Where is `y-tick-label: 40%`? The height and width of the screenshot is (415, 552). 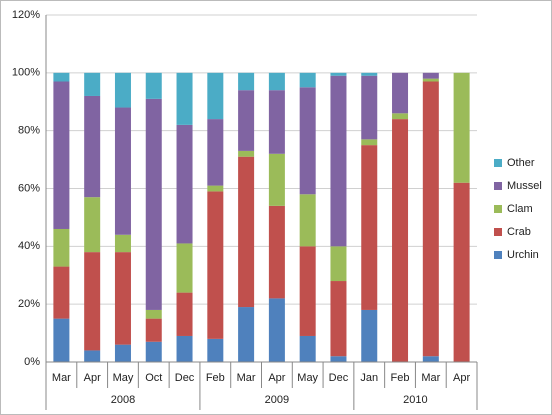 y-tick-label: 40% is located at coordinates (29, 246).